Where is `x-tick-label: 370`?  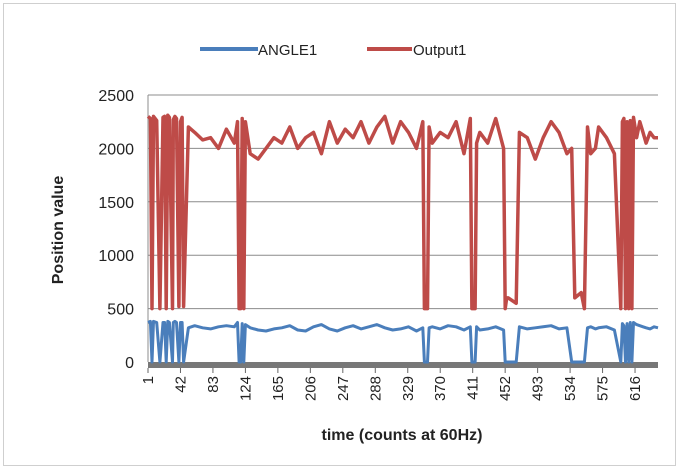
x-tick-label: 370 is located at coordinates (440, 388).